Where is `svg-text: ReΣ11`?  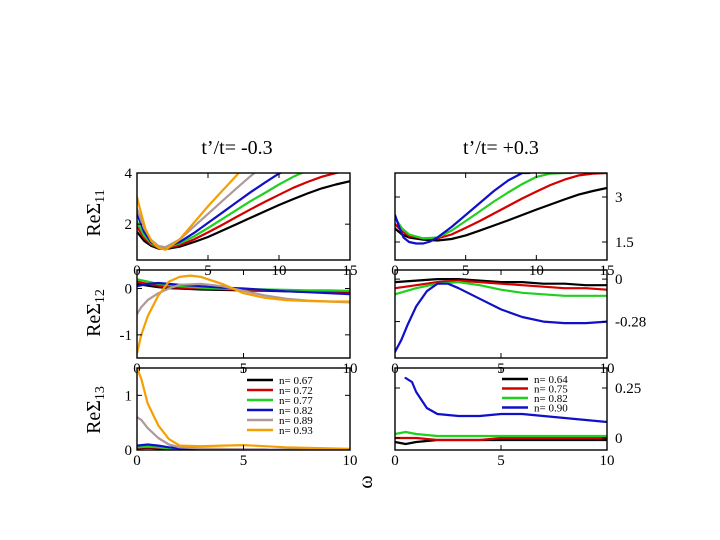
svg-text: ReΣ11 is located at coordinates (95, 212).